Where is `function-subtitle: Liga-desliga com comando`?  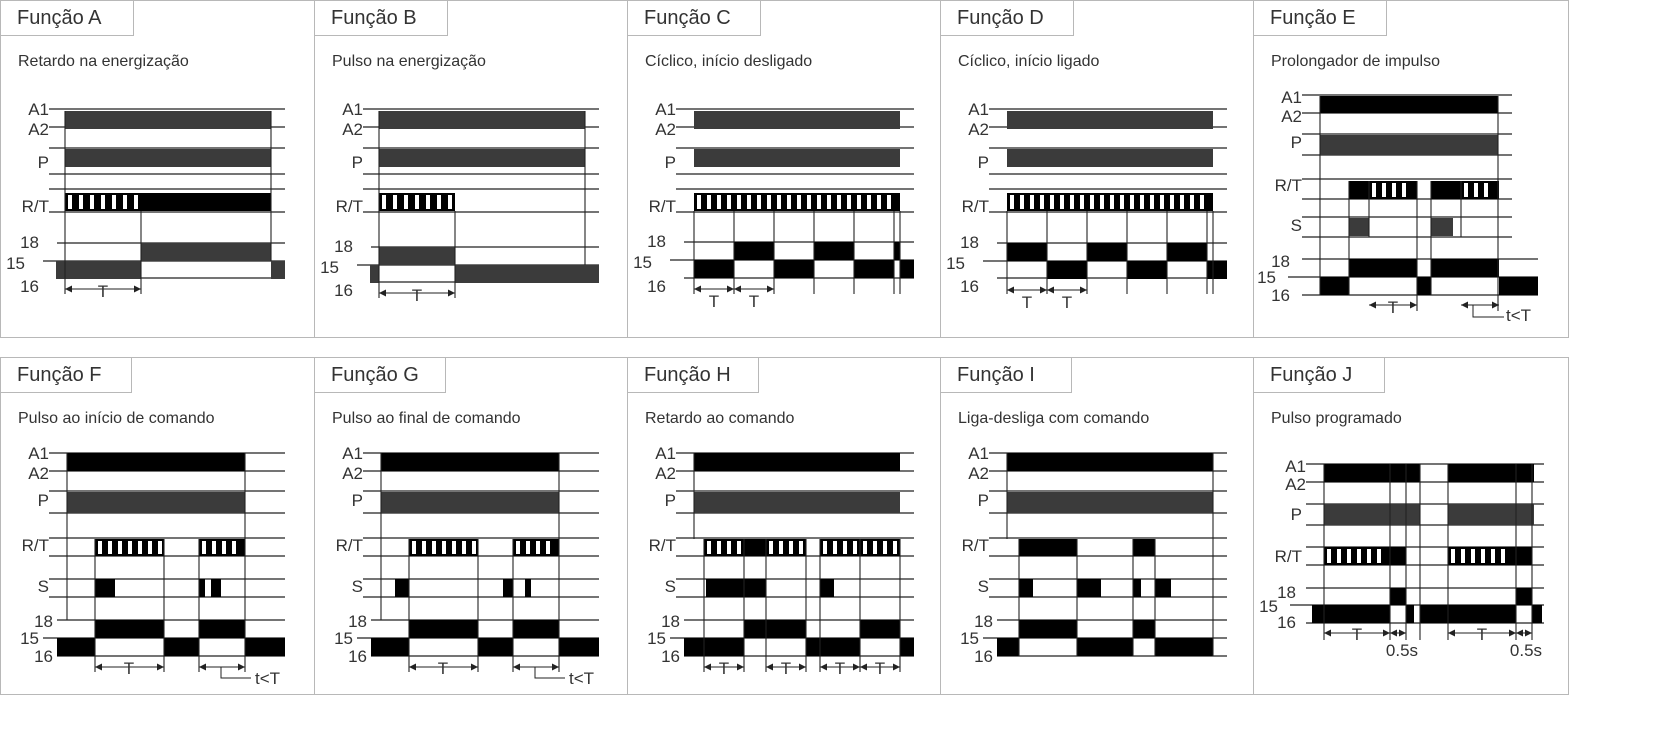 function-subtitle: Liga-desliga com comando is located at coordinates (1054, 418).